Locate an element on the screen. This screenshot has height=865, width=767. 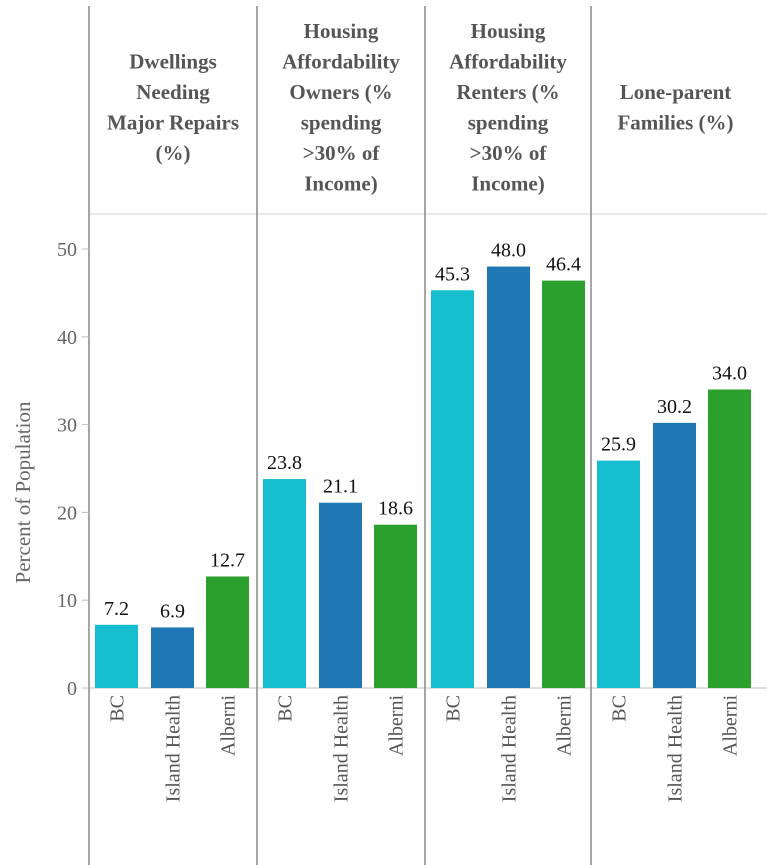
y-tick-label: 10 is located at coordinates (67, 601).